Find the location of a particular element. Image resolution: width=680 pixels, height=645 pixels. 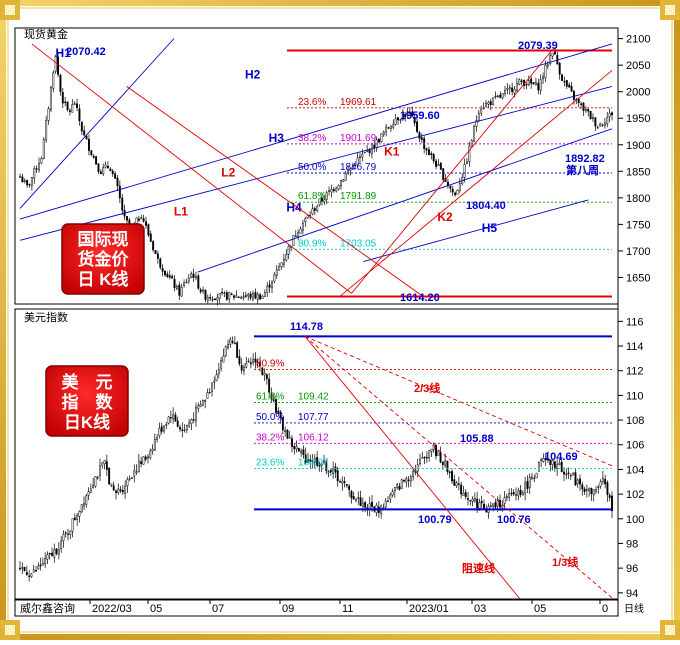

dxy-label-low_1: 100.79 is located at coordinates (435, 520).